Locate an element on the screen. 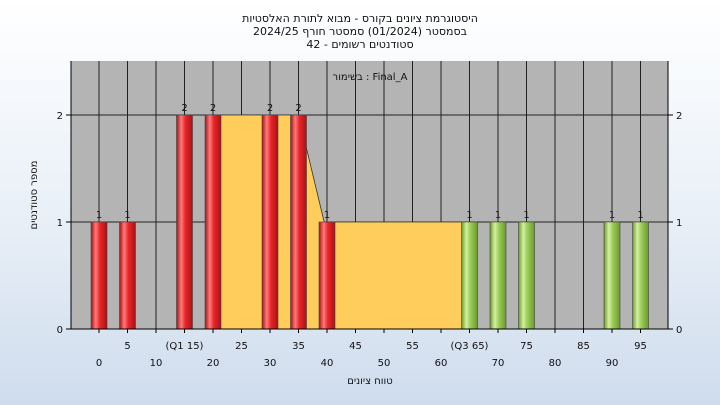 This screenshot has height=405, width=720. x-tick-label-upper: 85 is located at coordinates (583, 346).